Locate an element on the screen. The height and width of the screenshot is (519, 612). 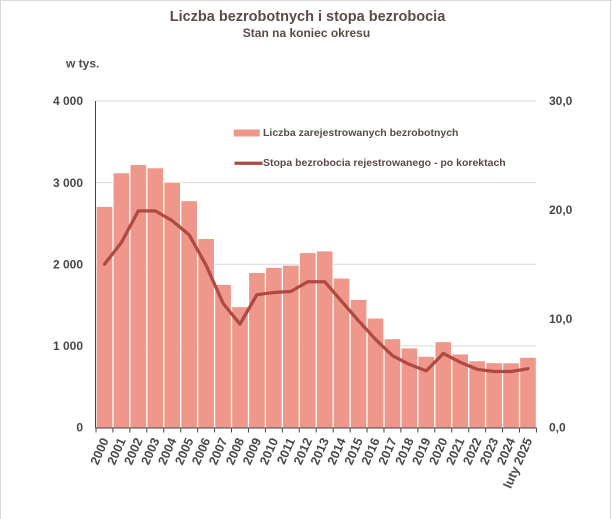
svg-text: 0,0 is located at coordinates (557, 428).